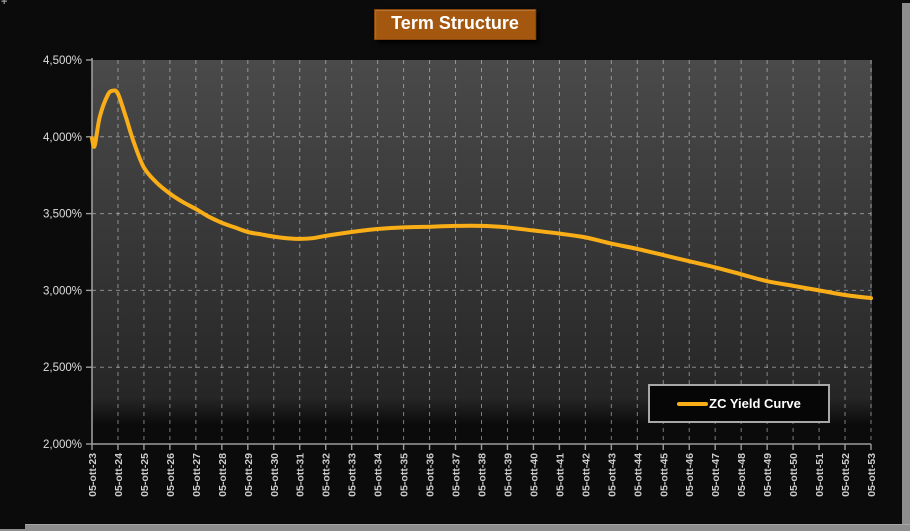  I want to click on y-axis-tick-label: 3,500%, so click(62, 215).